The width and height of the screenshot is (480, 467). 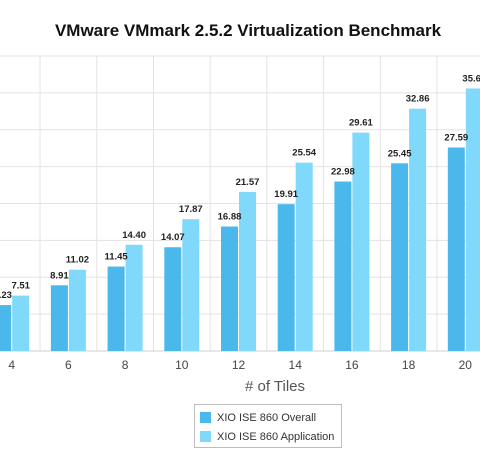 I want to click on x-tick-labels: 2468101214161820, so click(x=240, y=365).